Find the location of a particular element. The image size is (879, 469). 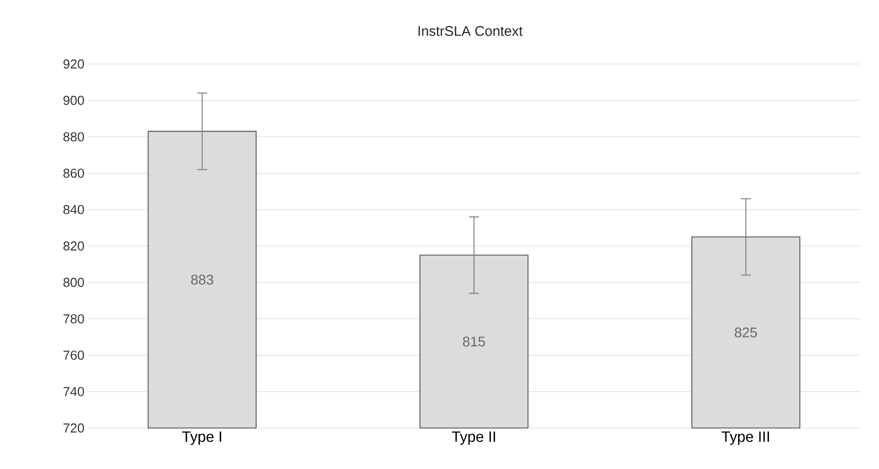

data-label: 825 is located at coordinates (745, 333).